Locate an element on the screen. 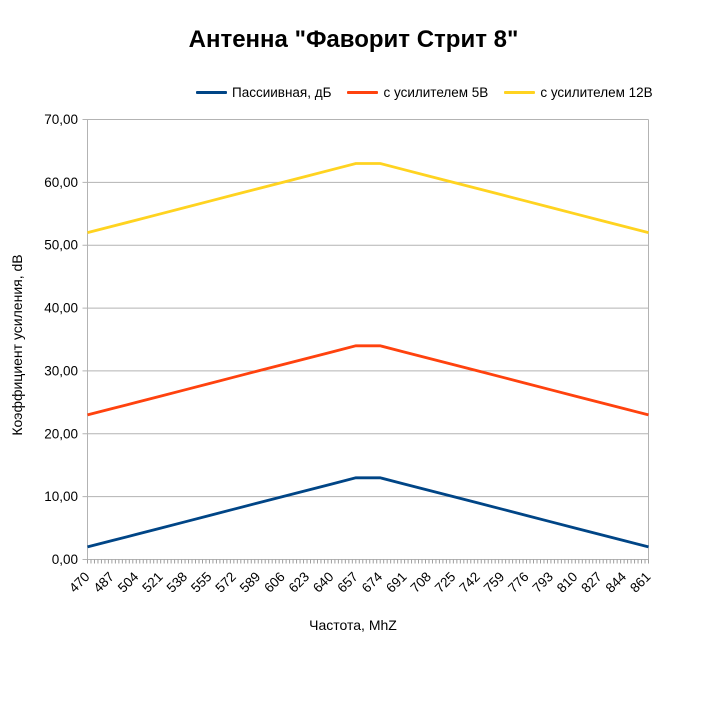  x-tick-label: 844 is located at coordinates (616, 582).